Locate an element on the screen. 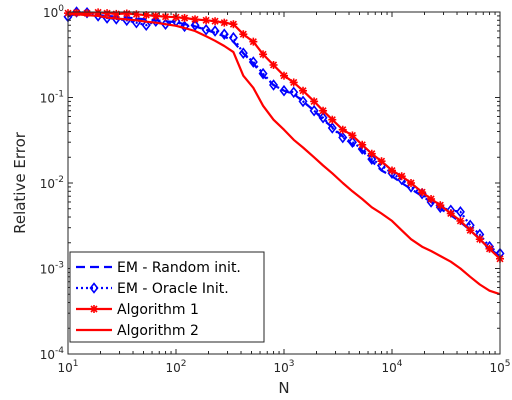 The width and height of the screenshot is (512, 400). legend-entry: EM - Oracle Init. is located at coordinates (152, 289).